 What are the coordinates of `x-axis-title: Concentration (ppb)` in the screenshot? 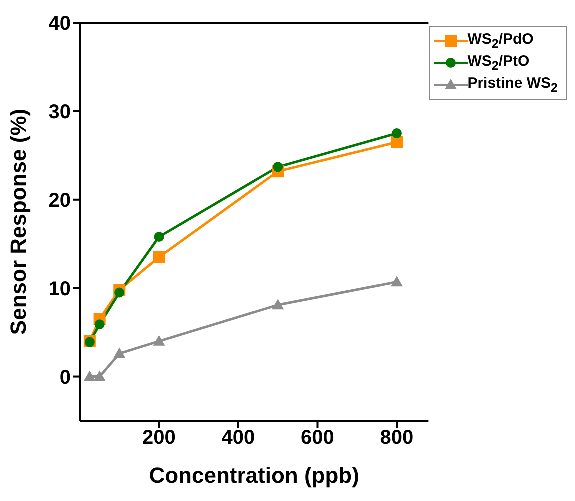 It's located at (254, 475).